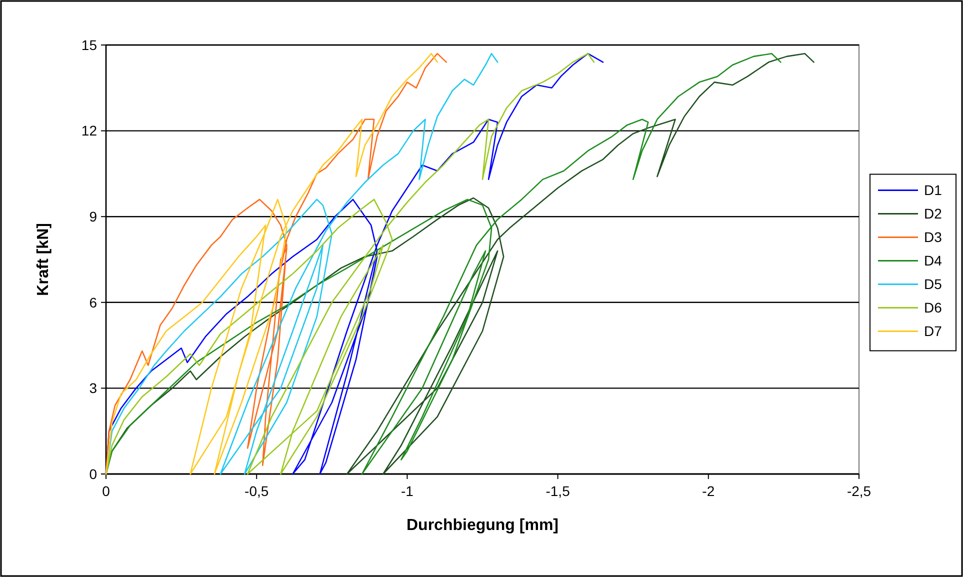 This screenshot has height=577, width=963. I want to click on y-tick-label: 6, so click(93, 302).